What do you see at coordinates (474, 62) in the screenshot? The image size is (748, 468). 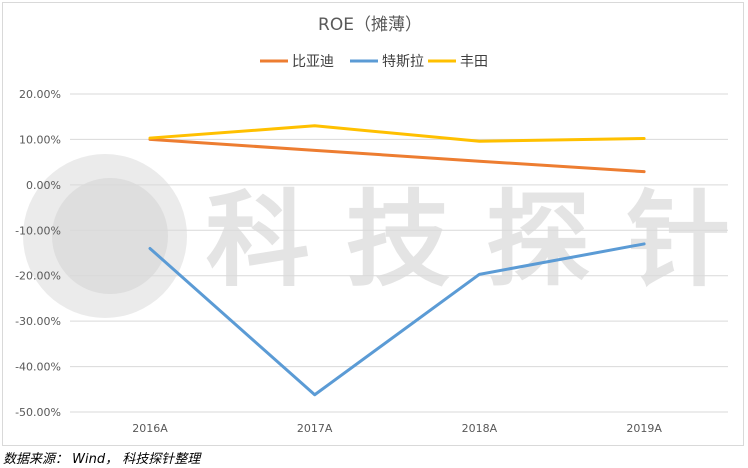 I see `legend-label: 丰田` at bounding box center [474, 62].